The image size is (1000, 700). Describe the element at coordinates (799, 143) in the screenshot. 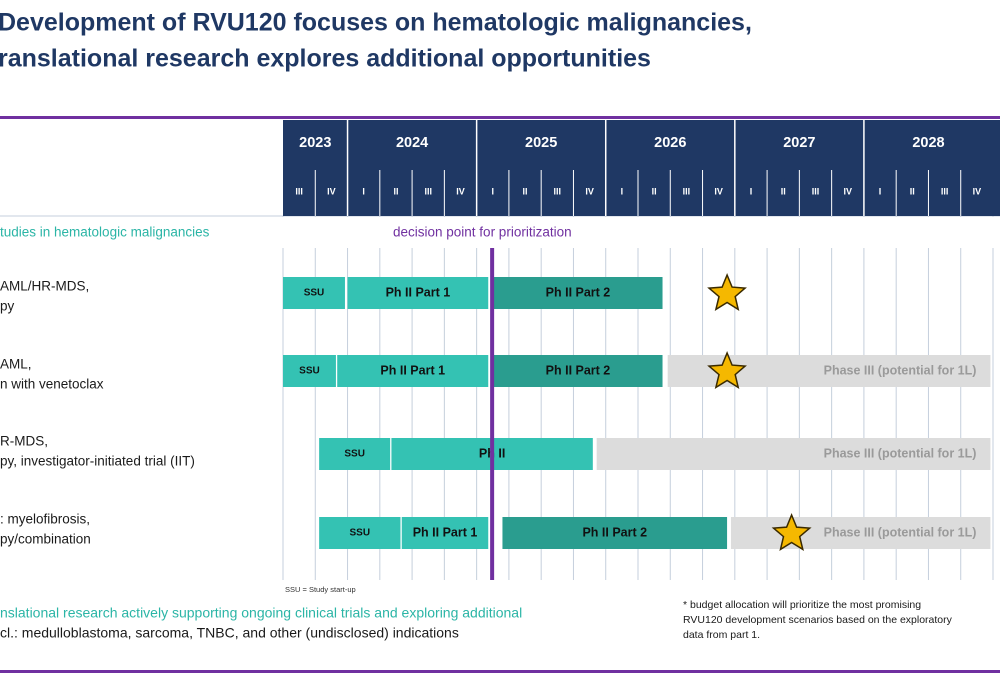

I see `year-label: 2027` at that location.